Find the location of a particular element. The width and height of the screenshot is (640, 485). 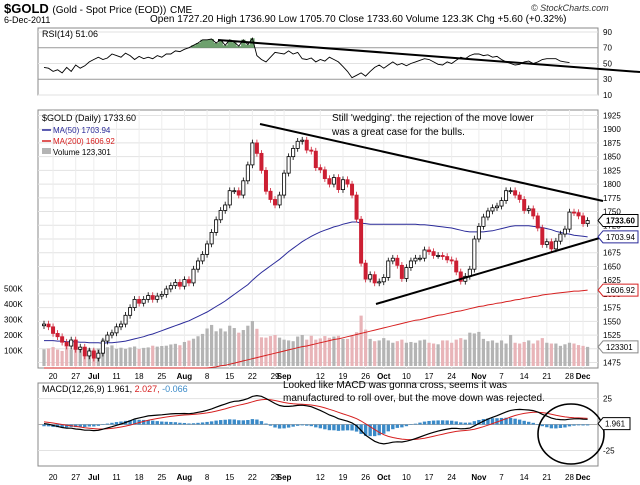

price-tick-label: 1625 is located at coordinates (612, 280).